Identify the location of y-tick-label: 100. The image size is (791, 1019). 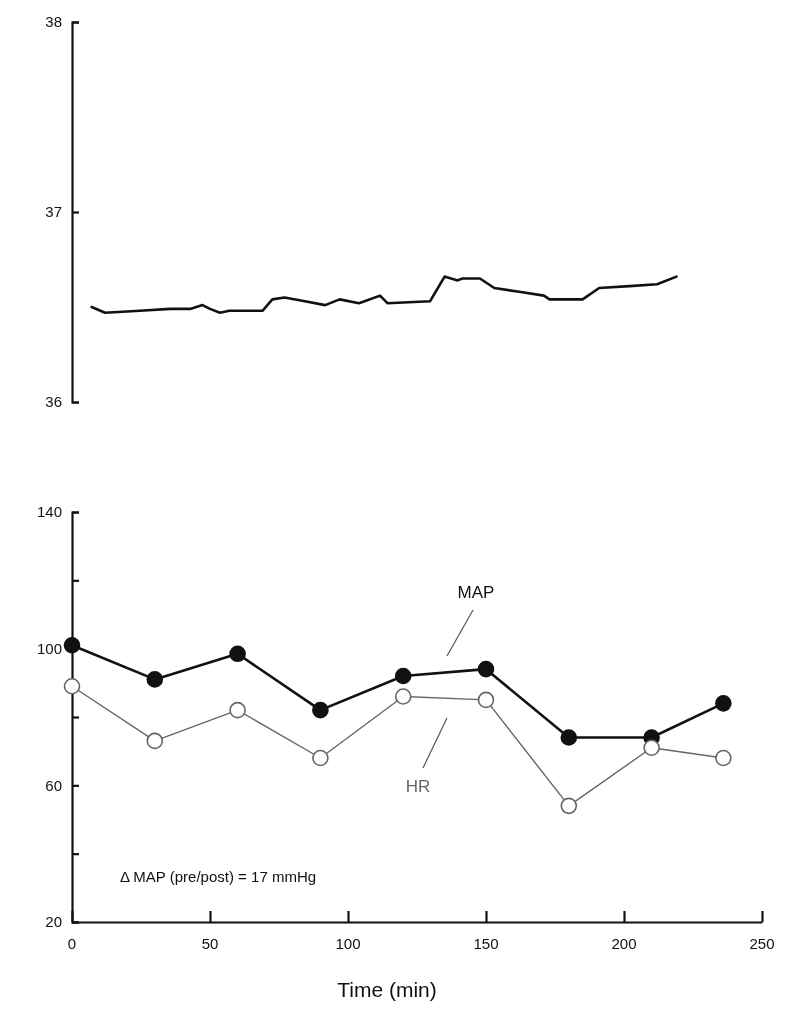
(49, 648).